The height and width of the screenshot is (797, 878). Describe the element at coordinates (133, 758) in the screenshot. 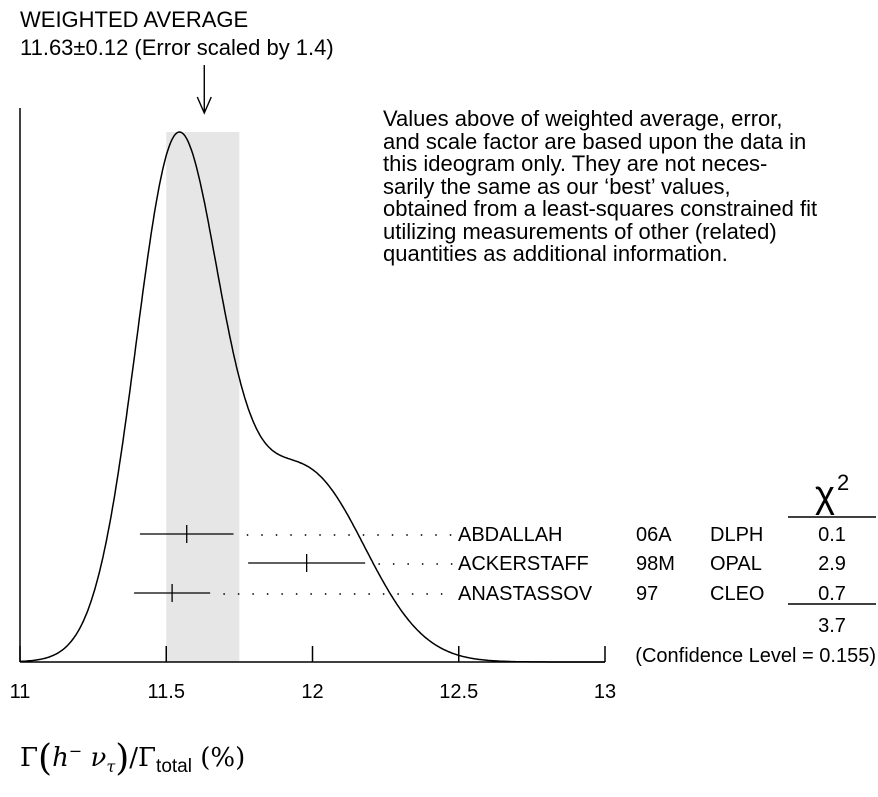

I see `x-axis-title: Γ(h− ντ)/Γtotal (%)` at that location.